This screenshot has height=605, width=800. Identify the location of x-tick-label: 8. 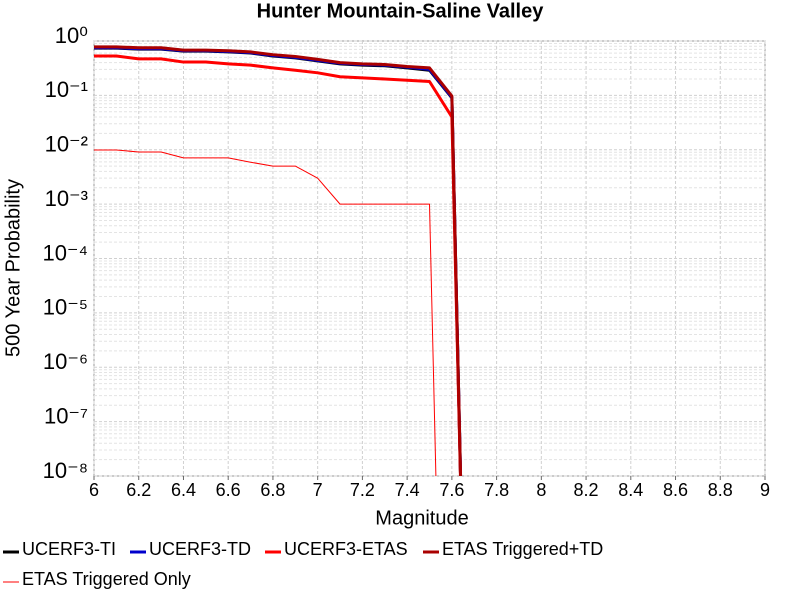
(541, 490).